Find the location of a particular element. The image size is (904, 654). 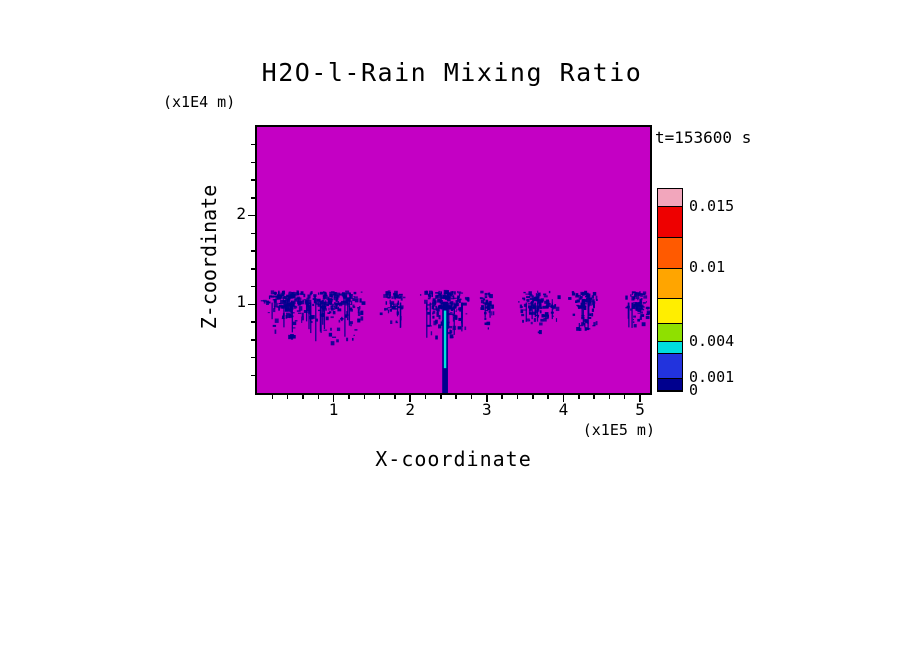

rain-speckles is located at coordinates (455, 317).